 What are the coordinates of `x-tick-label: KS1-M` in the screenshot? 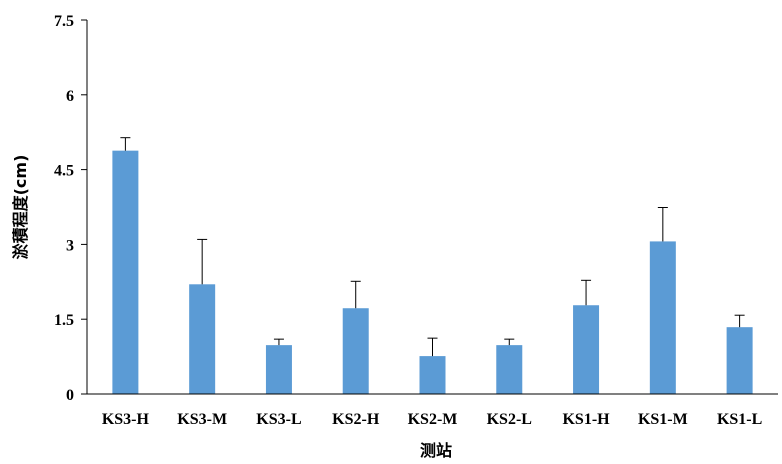 It's located at (663, 419).